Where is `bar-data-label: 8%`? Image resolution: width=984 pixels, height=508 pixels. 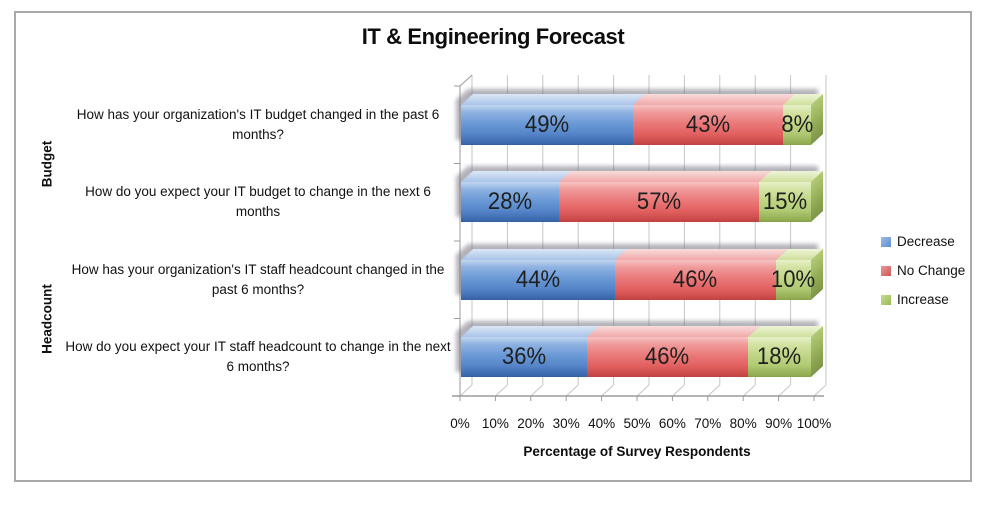 bar-data-label: 8% is located at coordinates (797, 124).